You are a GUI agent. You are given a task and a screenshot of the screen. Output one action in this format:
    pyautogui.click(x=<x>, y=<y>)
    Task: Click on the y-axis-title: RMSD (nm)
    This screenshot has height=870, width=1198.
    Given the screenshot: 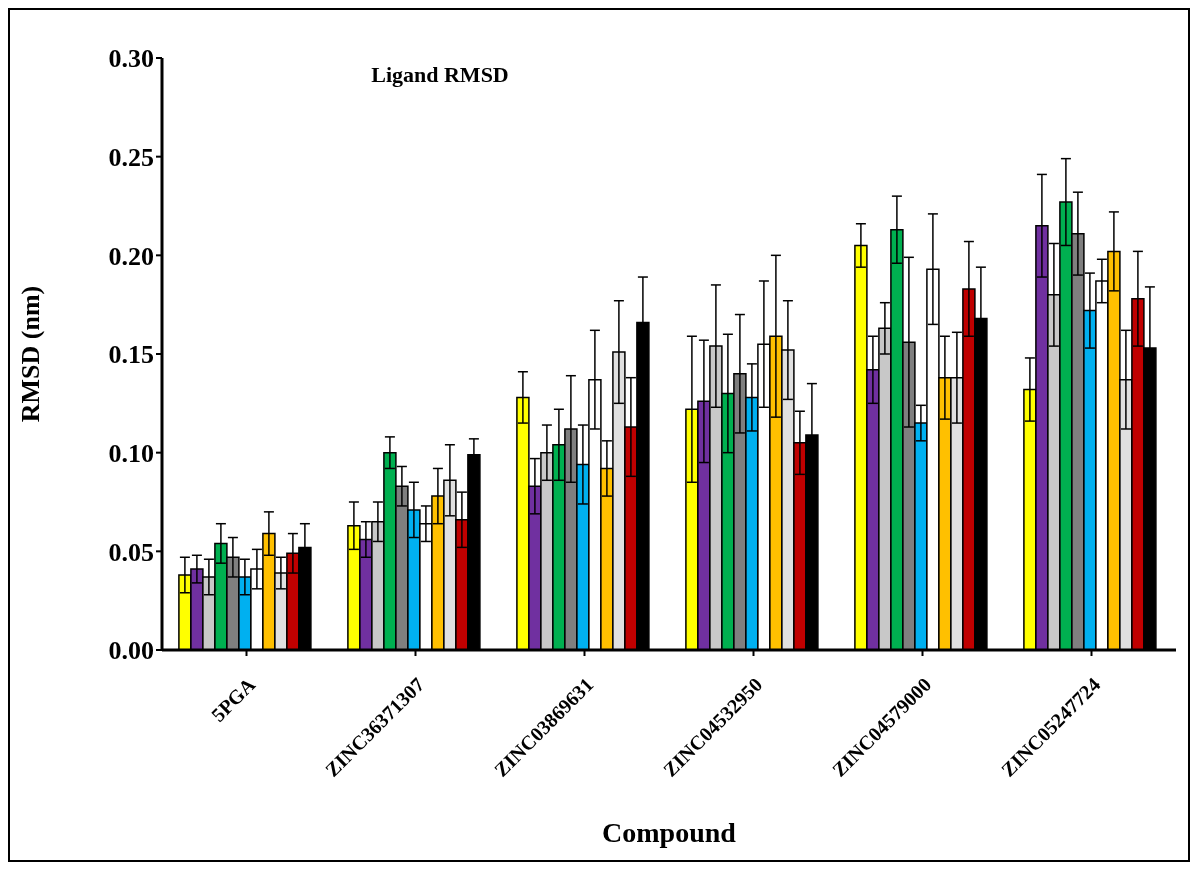 What is the action you would take?
    pyautogui.click(x=31, y=354)
    